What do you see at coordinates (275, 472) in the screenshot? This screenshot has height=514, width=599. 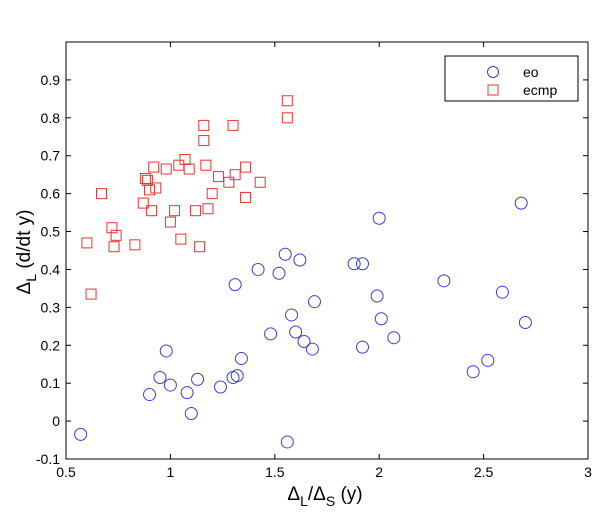 I see `x-tick-label: 1.5` at bounding box center [275, 472].